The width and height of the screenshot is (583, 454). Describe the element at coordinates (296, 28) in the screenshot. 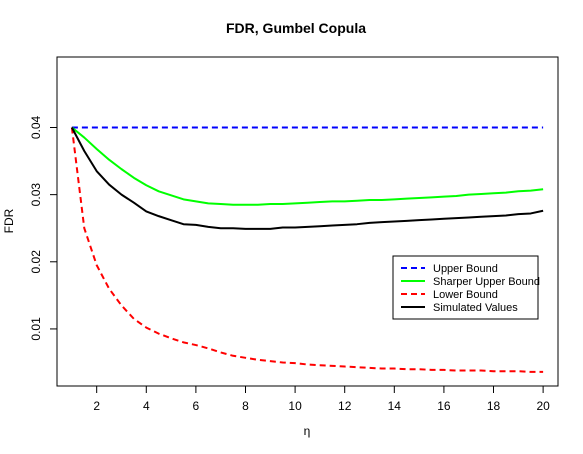

I see `chart-title: FDR, Gumbel Copula` at that location.